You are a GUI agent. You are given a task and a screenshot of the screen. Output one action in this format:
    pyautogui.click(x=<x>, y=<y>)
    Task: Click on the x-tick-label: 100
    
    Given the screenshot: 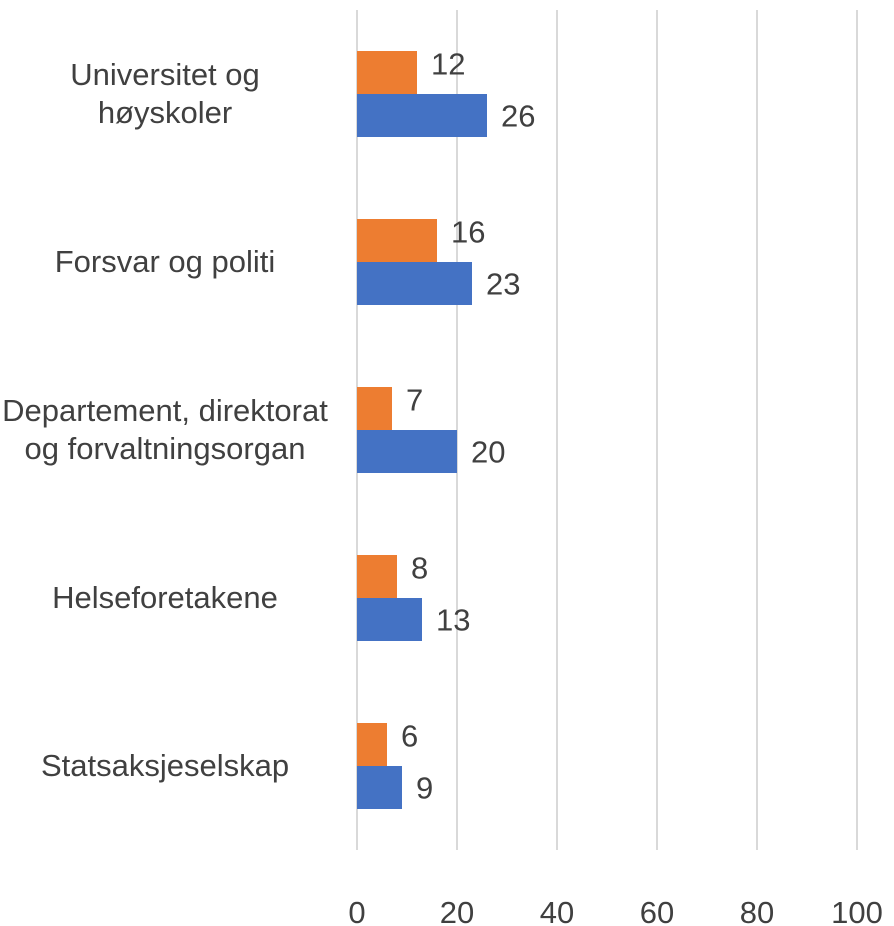 What is the action you would take?
    pyautogui.click(x=857, y=910)
    